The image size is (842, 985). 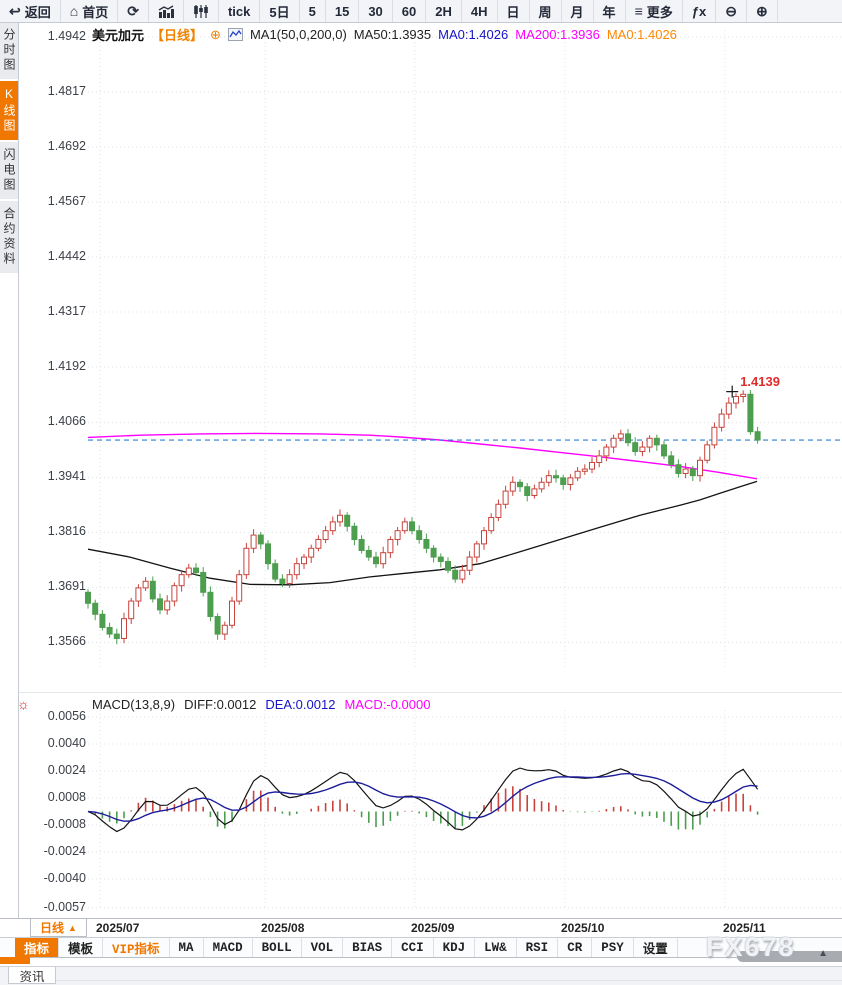 What do you see at coordinates (413, 947) in the screenshot?
I see `indicator-tab-CCI: CCI` at bounding box center [413, 947].